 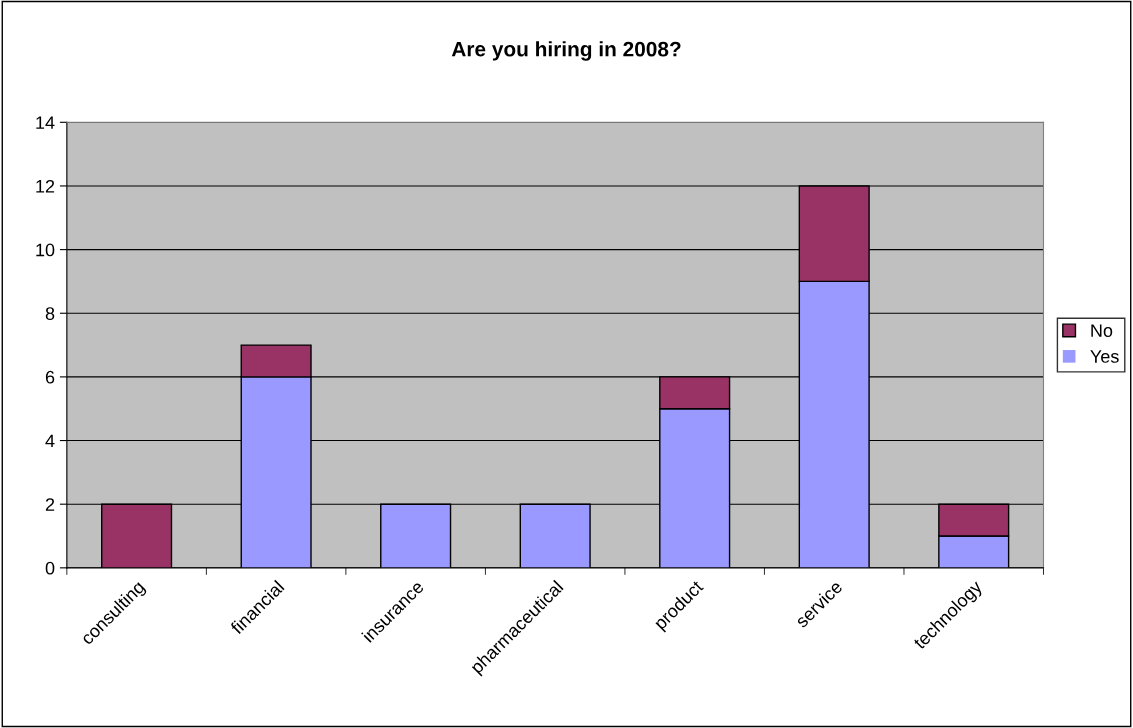 What do you see at coordinates (50, 441) in the screenshot?
I see `y-tick-label: 4` at bounding box center [50, 441].